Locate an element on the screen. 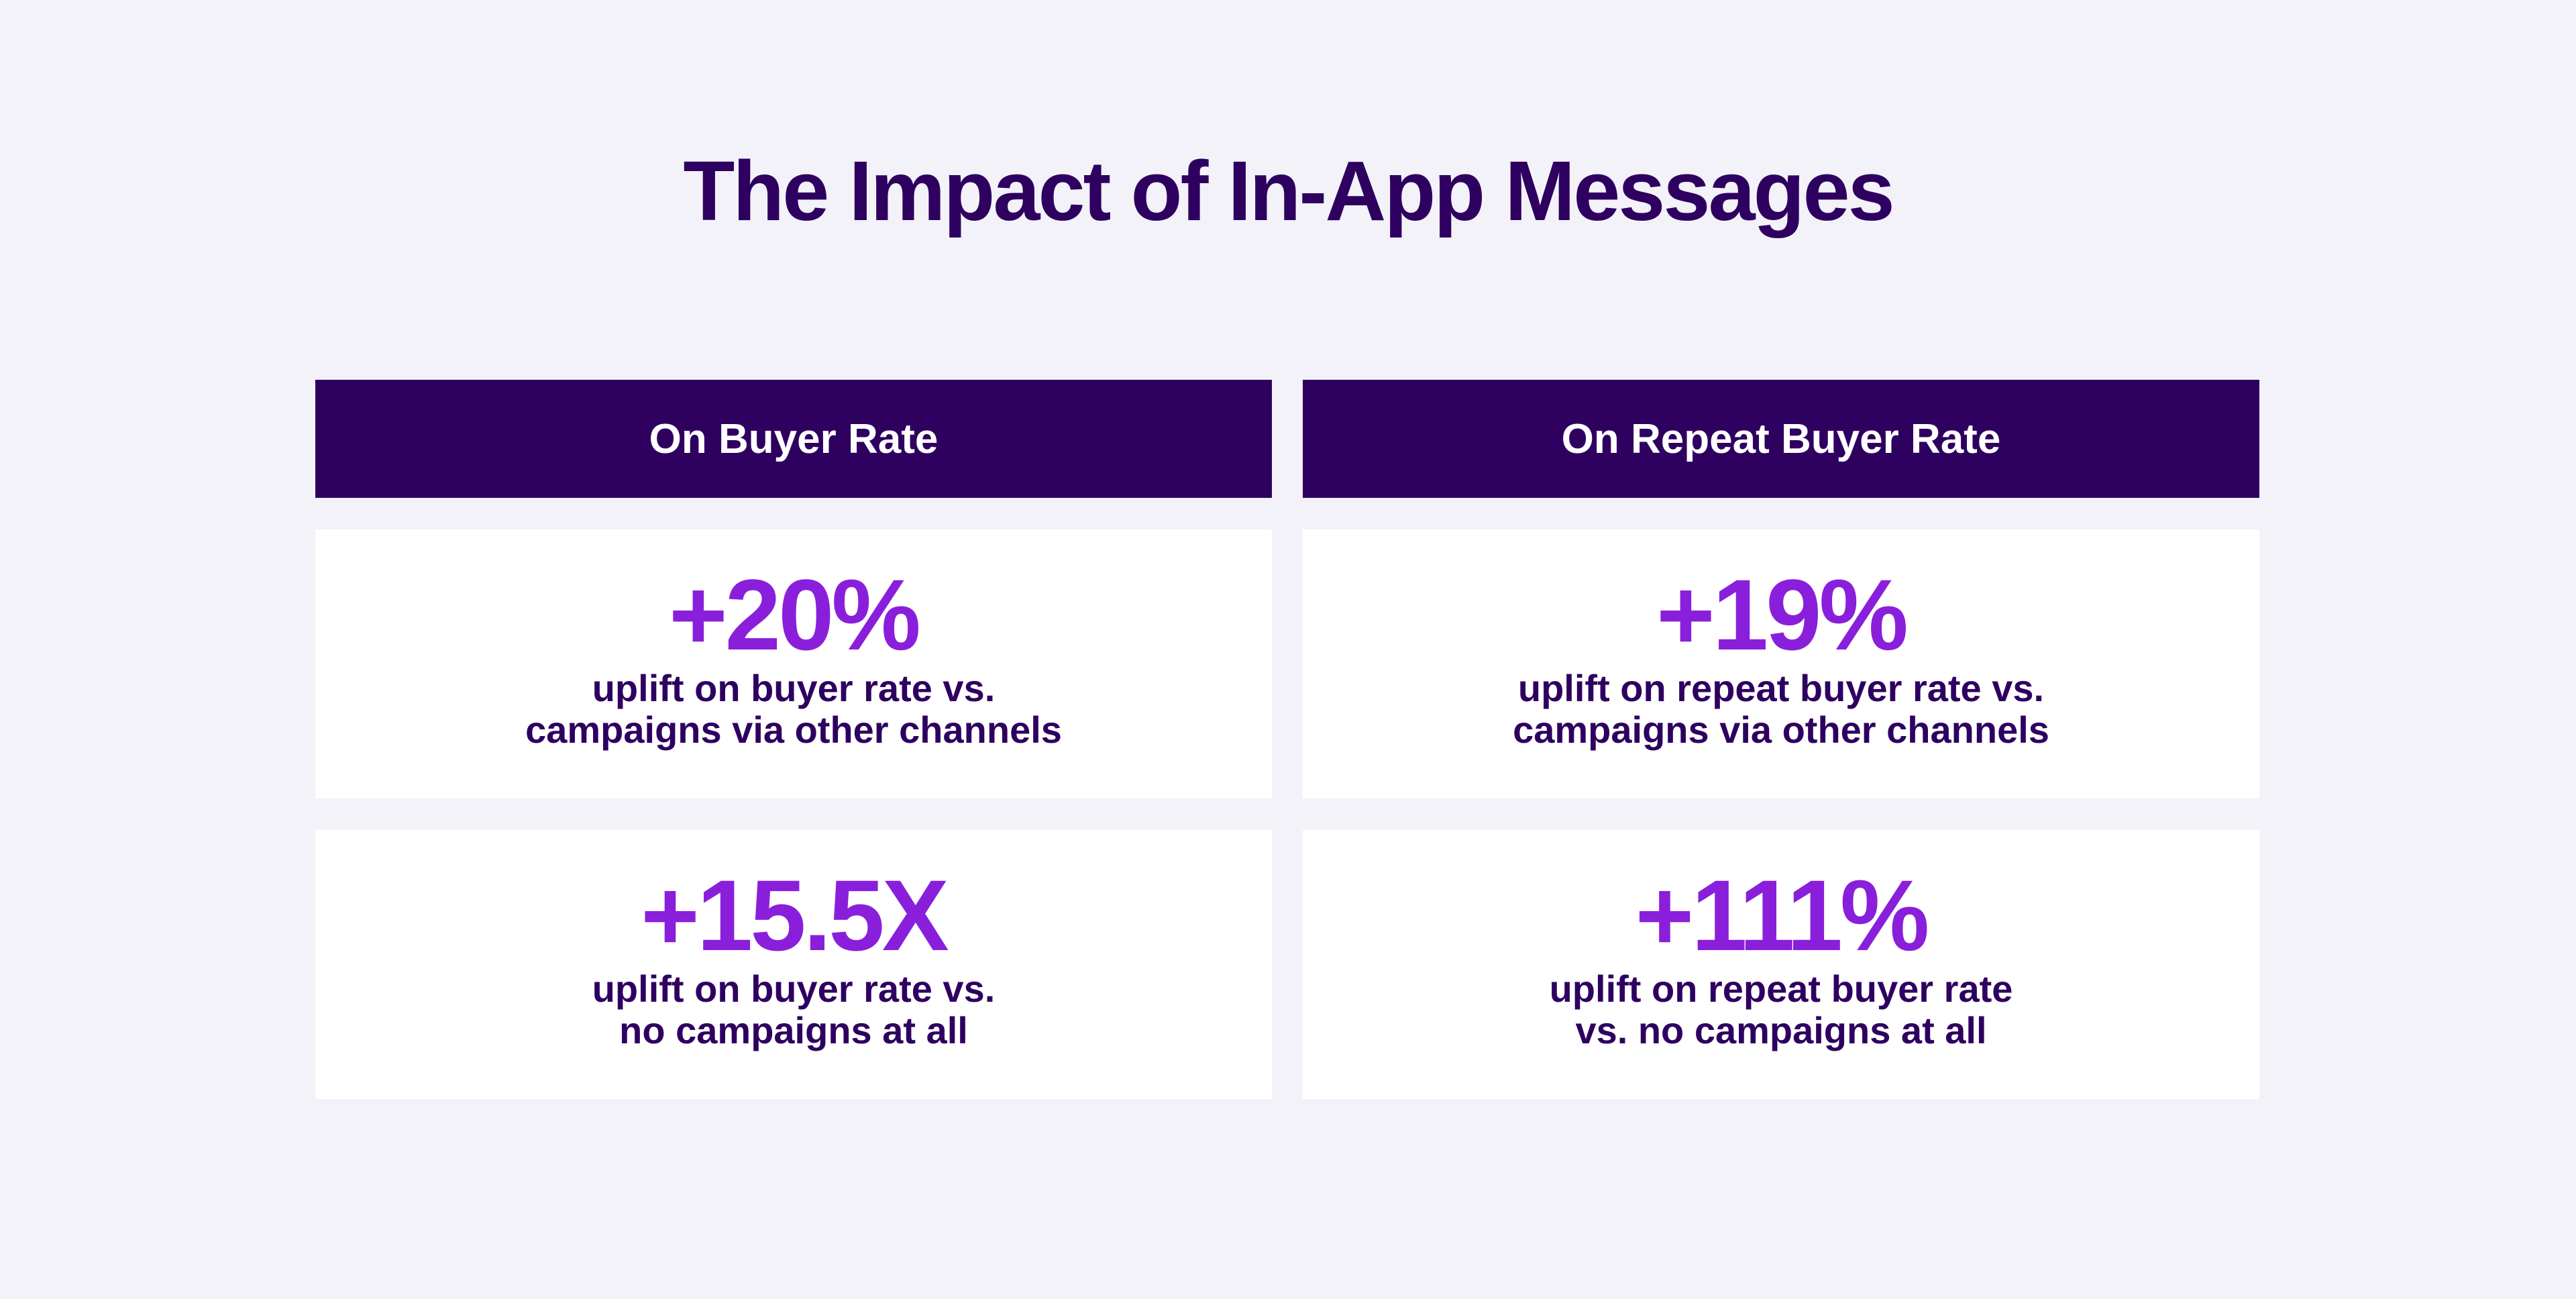 This screenshot has width=2576, height=1299. column-header: On Repeat Buyer Rate is located at coordinates (1781, 439).